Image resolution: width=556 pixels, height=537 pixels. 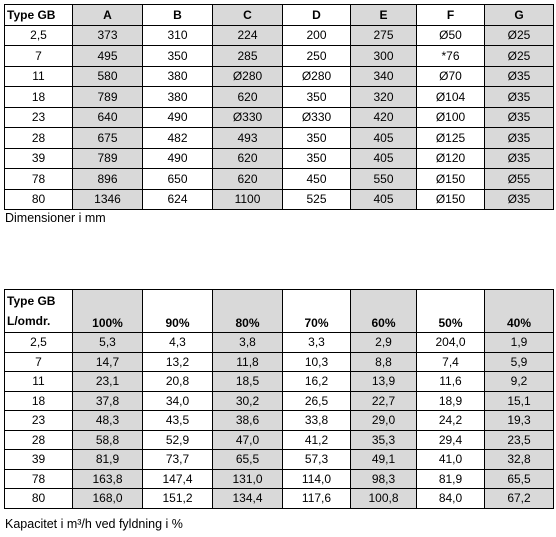 I want to click on table-cell: 550, so click(x=383, y=179).